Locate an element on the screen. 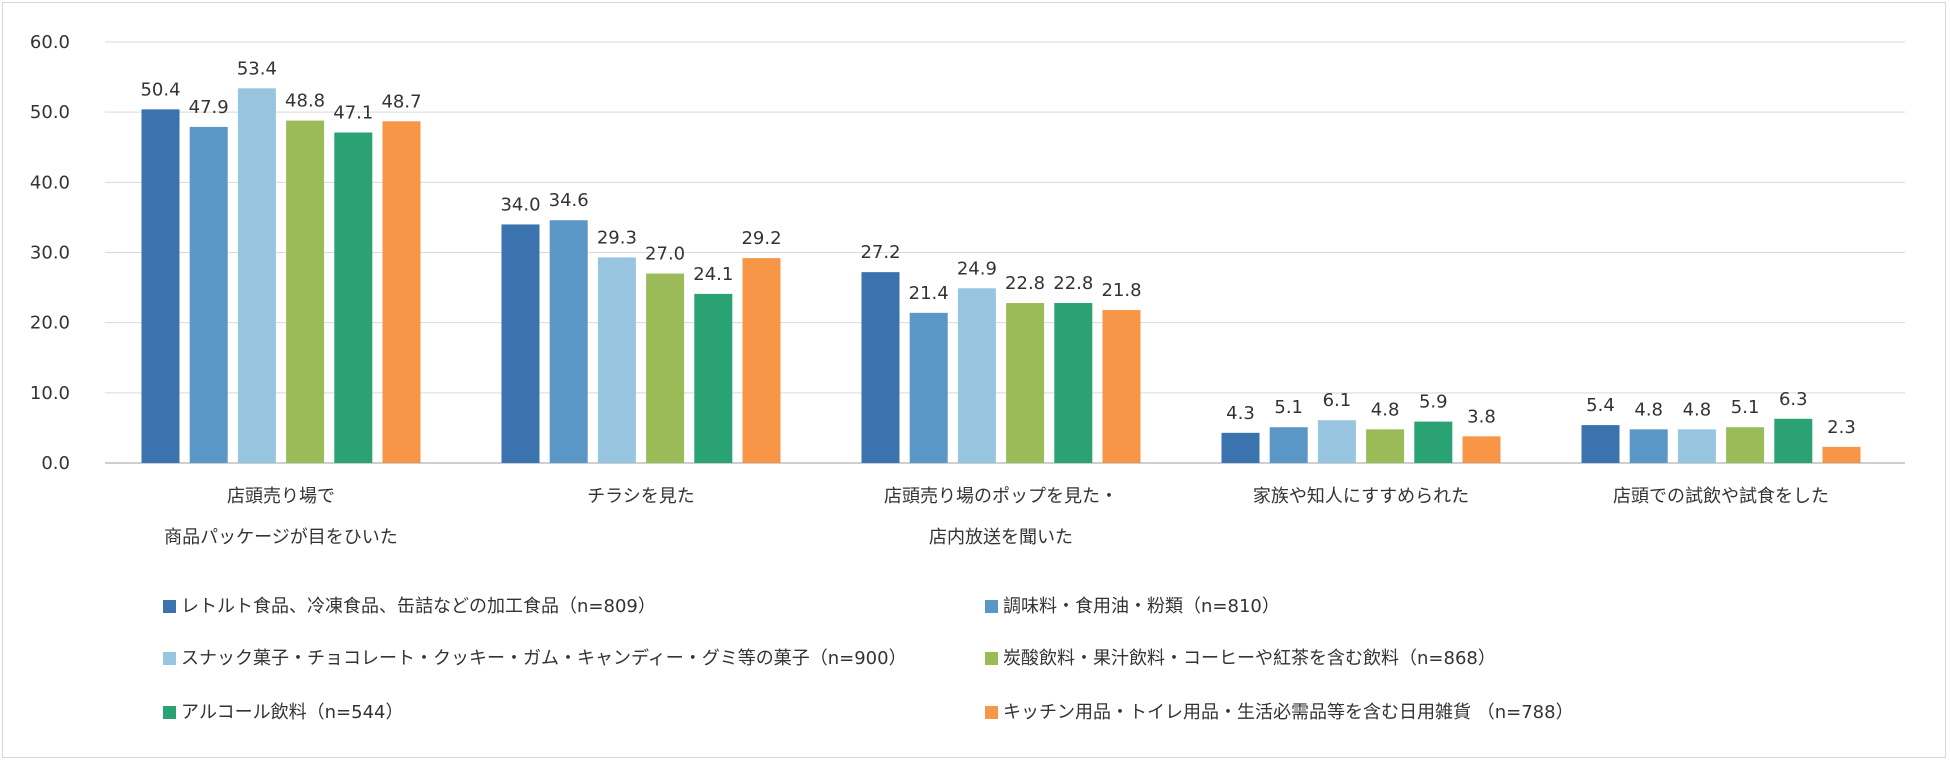 The width and height of the screenshot is (1950, 762). data-label: 53.4 is located at coordinates (257, 68).